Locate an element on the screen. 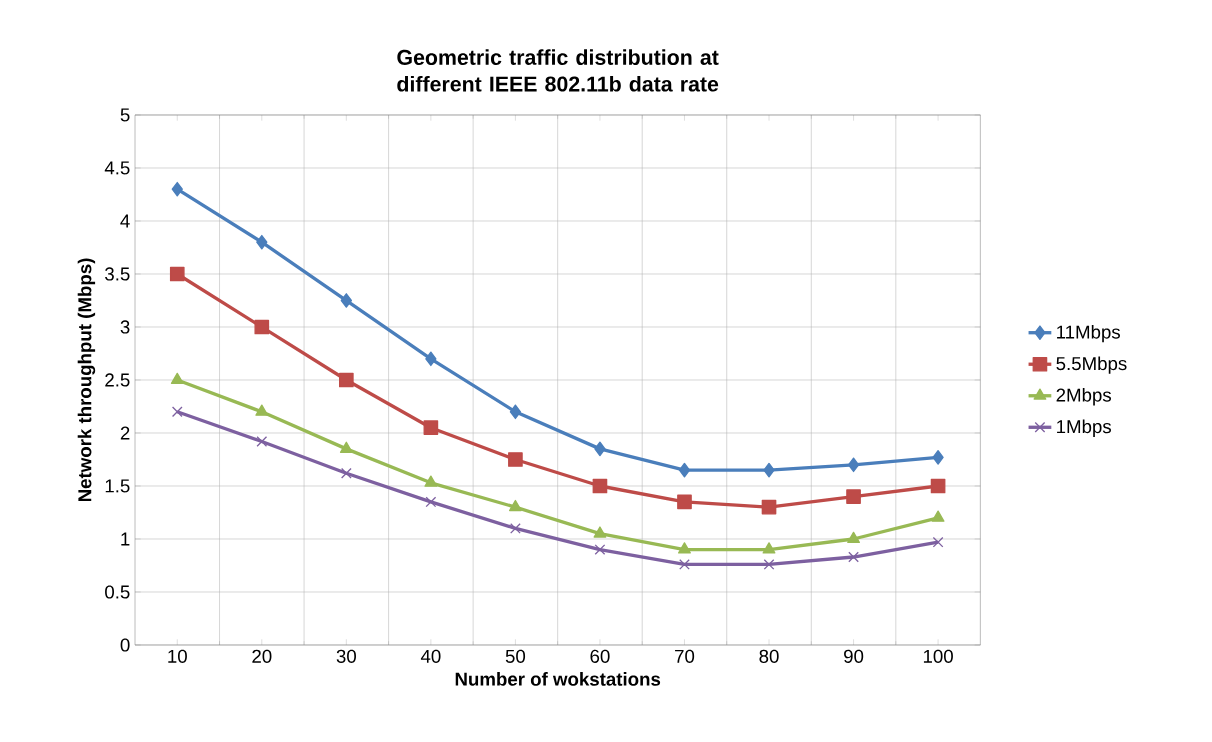  x-tick-label: 30 is located at coordinates (346, 656).